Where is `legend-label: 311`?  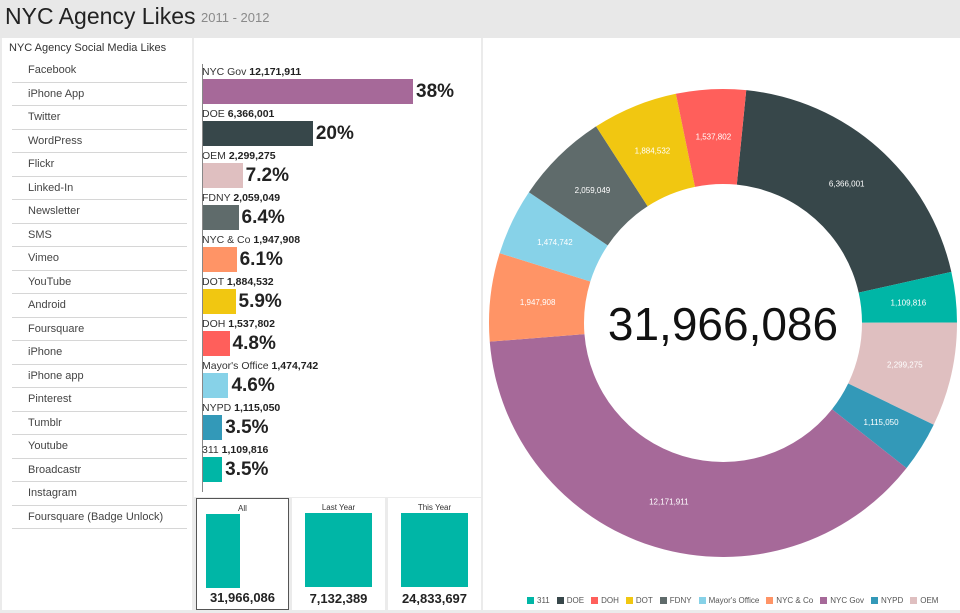 legend-label: 311 is located at coordinates (543, 600).